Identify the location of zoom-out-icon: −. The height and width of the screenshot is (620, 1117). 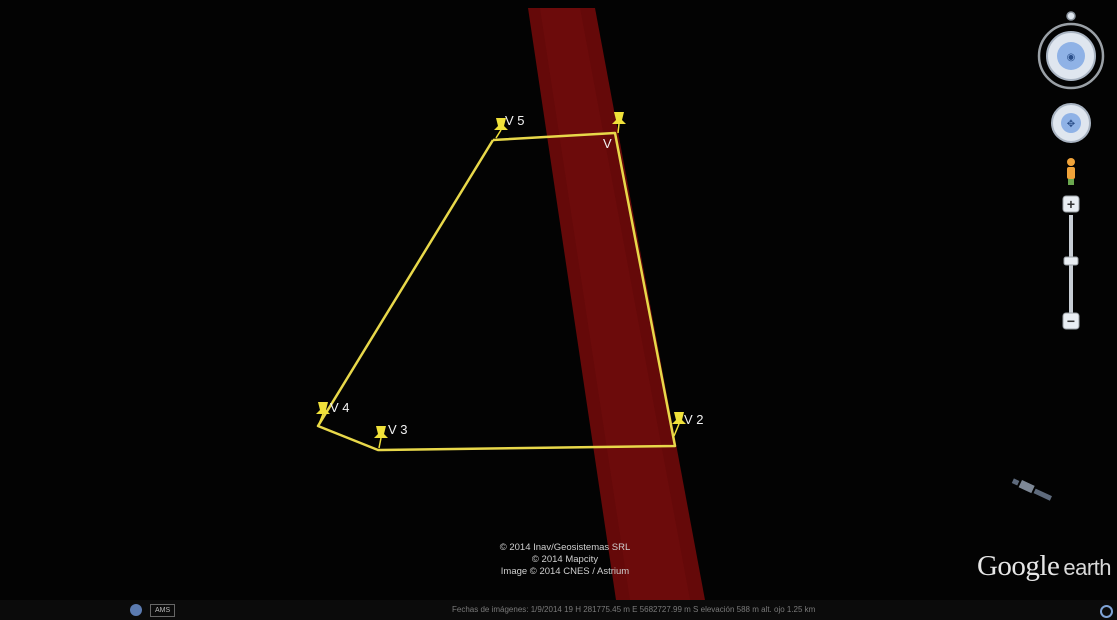
(1071, 321).